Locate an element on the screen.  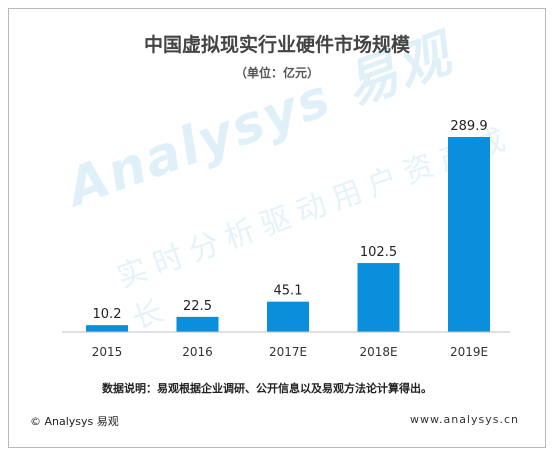
value-label-2016: 22.5 is located at coordinates (197, 306).